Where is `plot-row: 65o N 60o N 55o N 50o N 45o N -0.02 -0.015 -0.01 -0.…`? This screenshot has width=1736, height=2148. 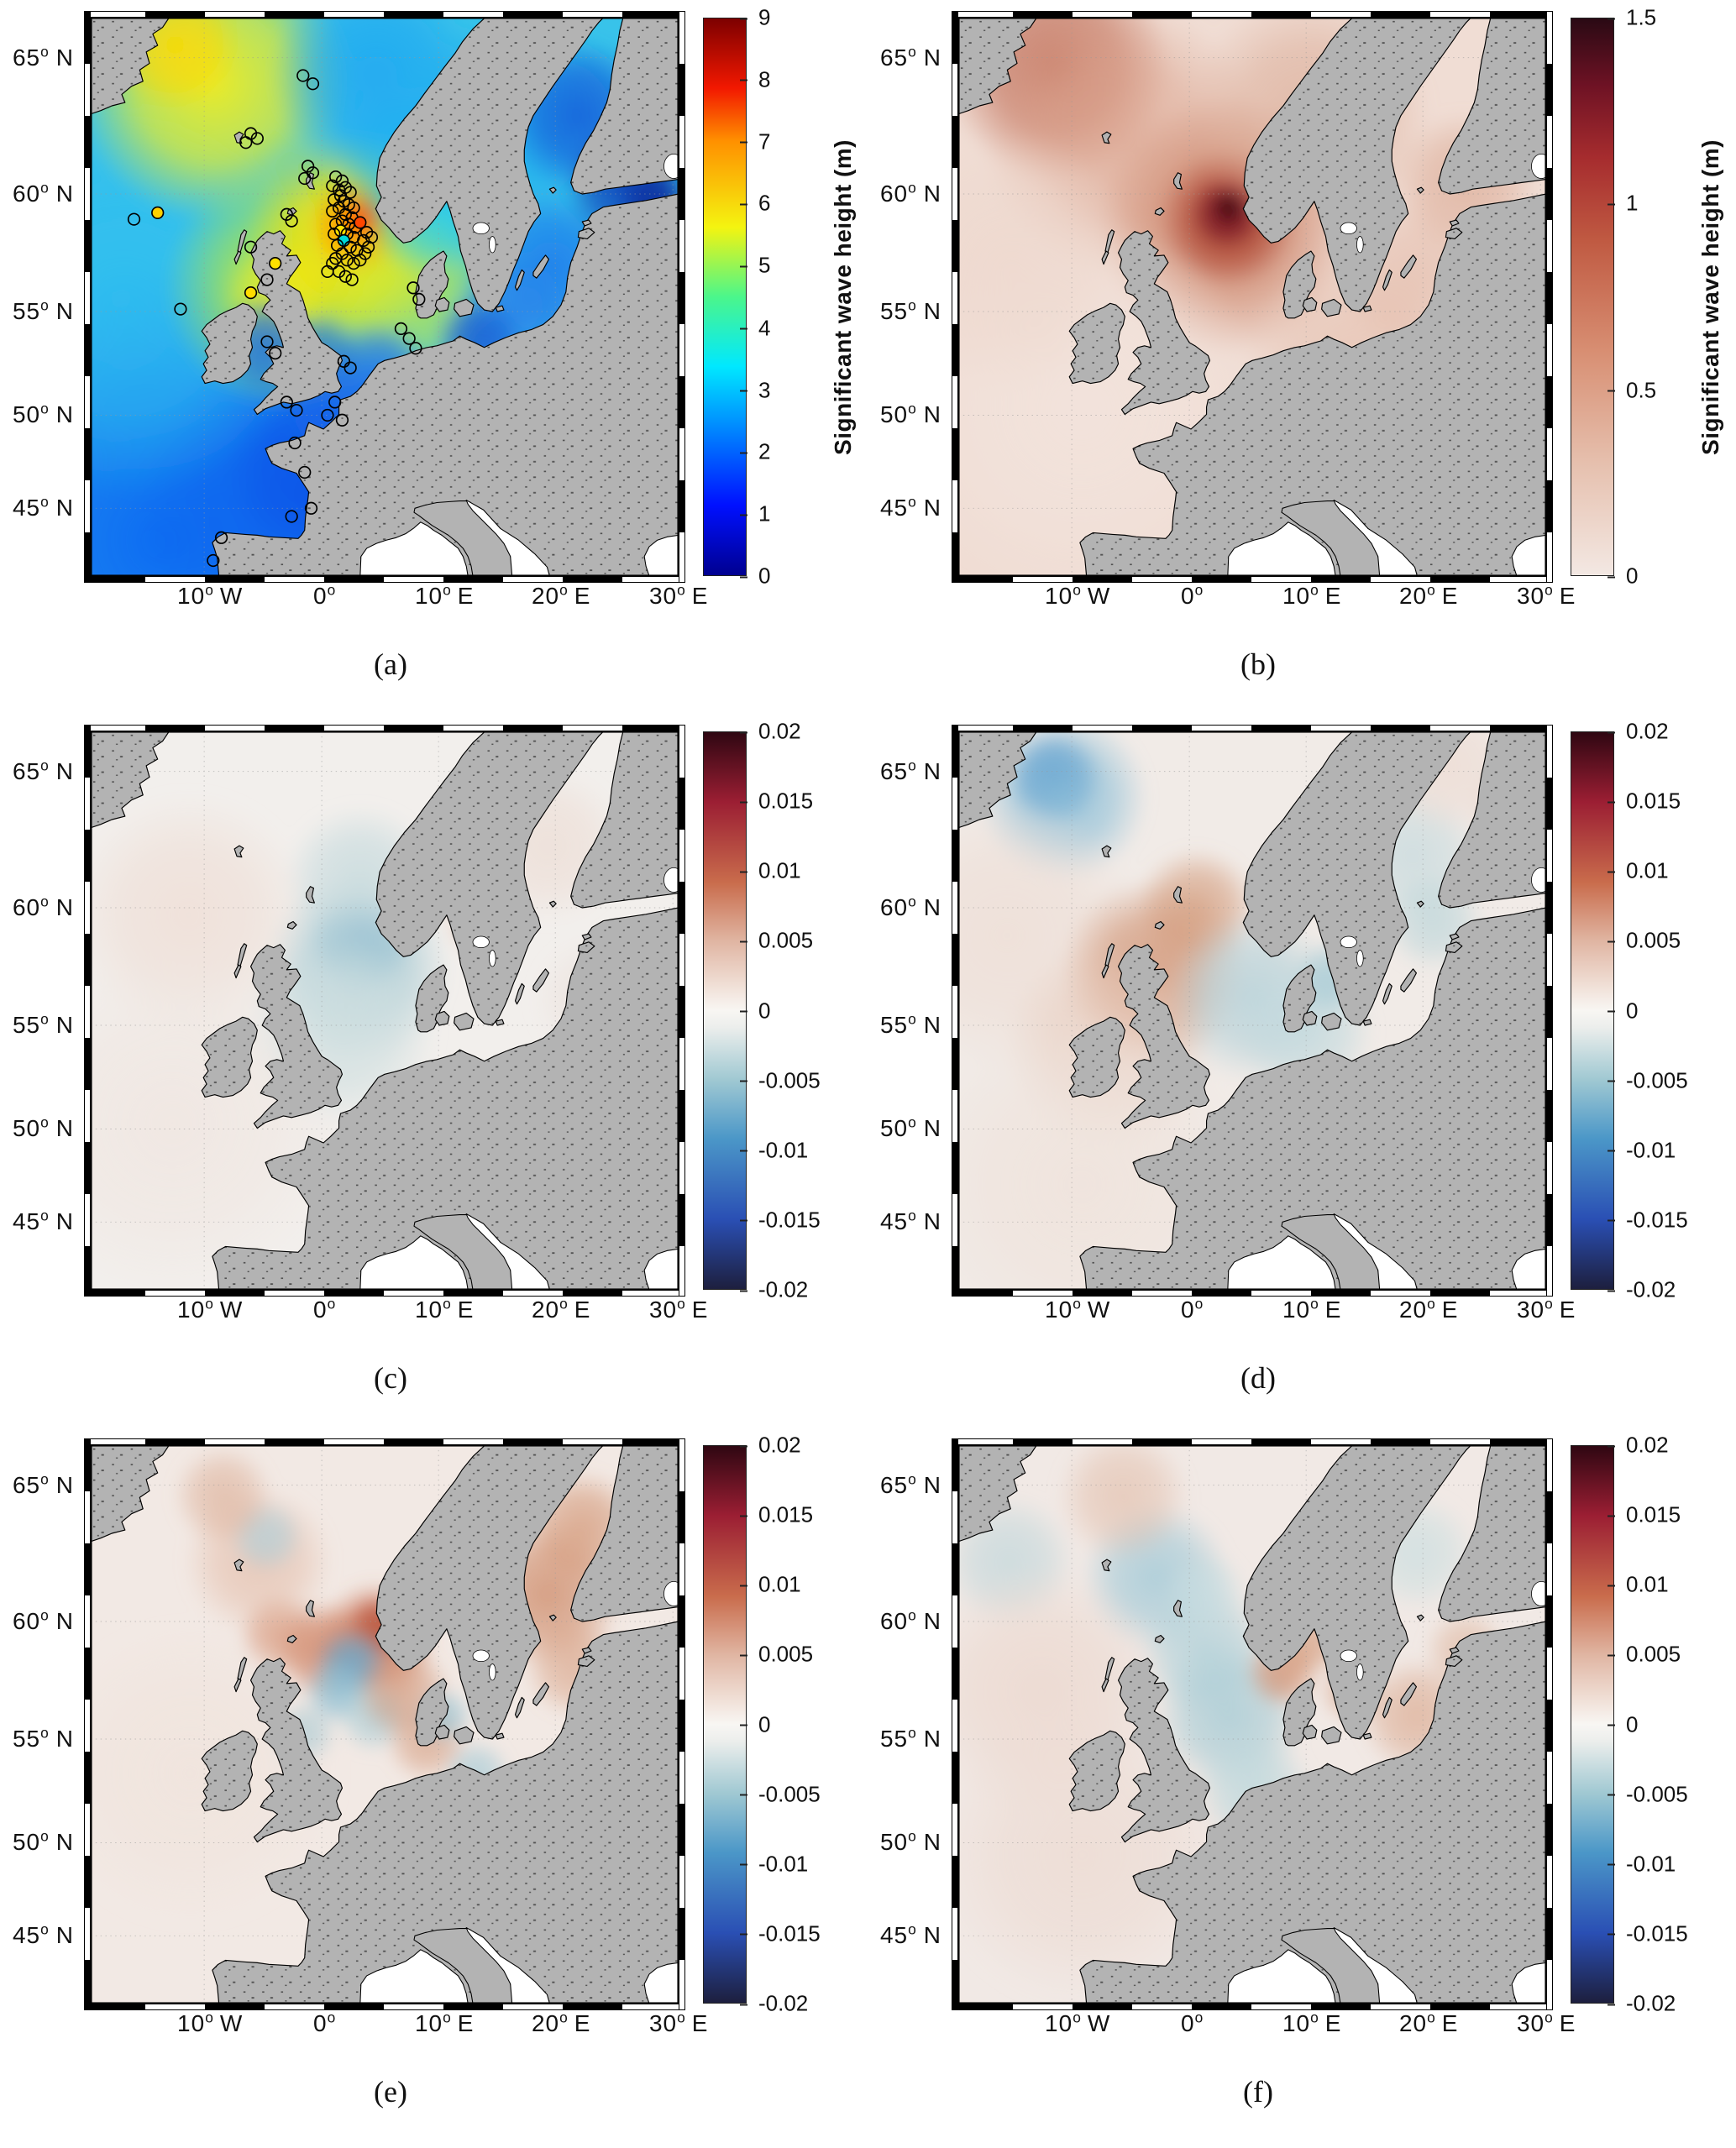
plot-row: 65o N 60o N 55o N 50o N 45o N -0.02 -0.015 -0.01 -0.… is located at coordinates (431, 1010).